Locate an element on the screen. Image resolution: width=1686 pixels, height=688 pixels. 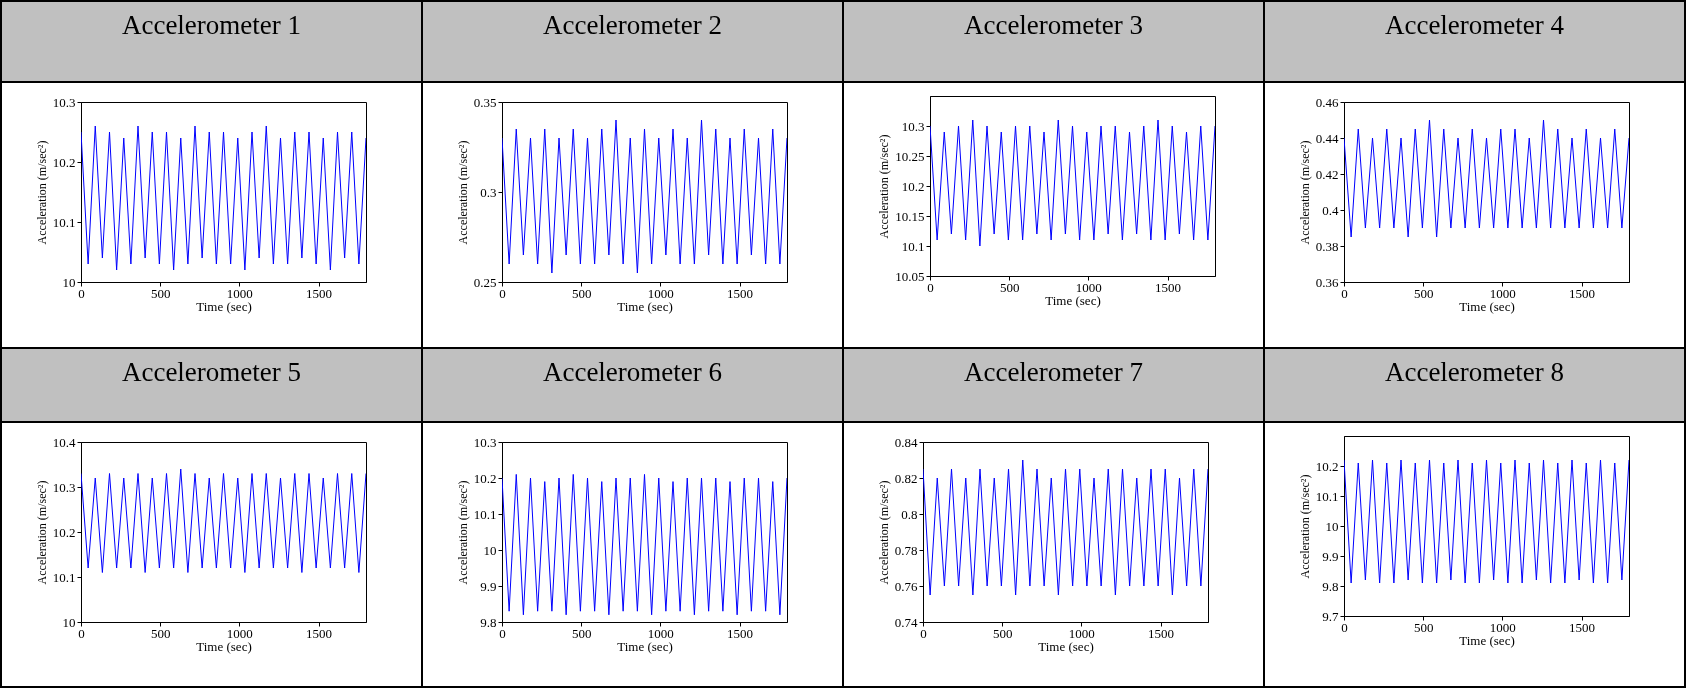
chart-title: Accelerometer 1 is located at coordinates (211, 41).